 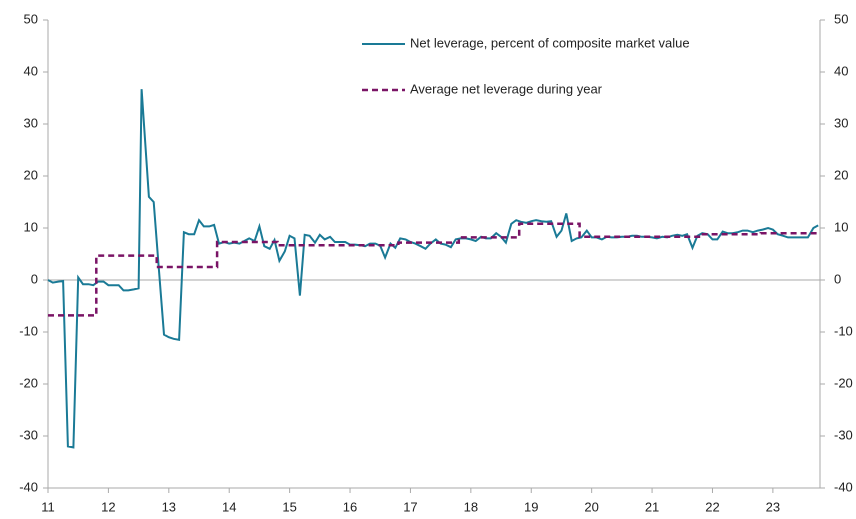 I want to click on x-tick-label: 19, so click(x=531, y=506).